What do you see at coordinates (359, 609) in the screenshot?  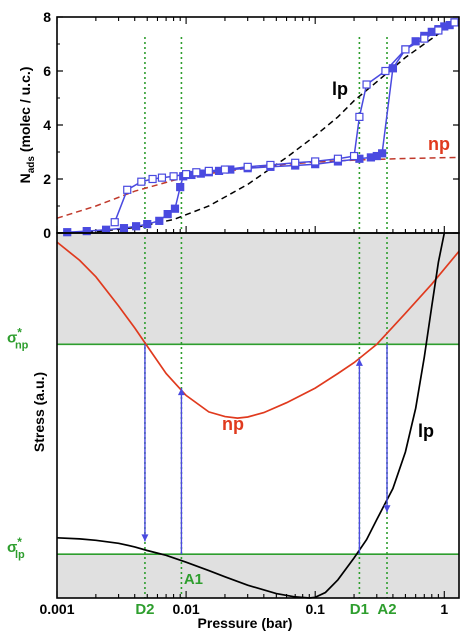 I see `point-label-d1: D1` at bounding box center [359, 609].